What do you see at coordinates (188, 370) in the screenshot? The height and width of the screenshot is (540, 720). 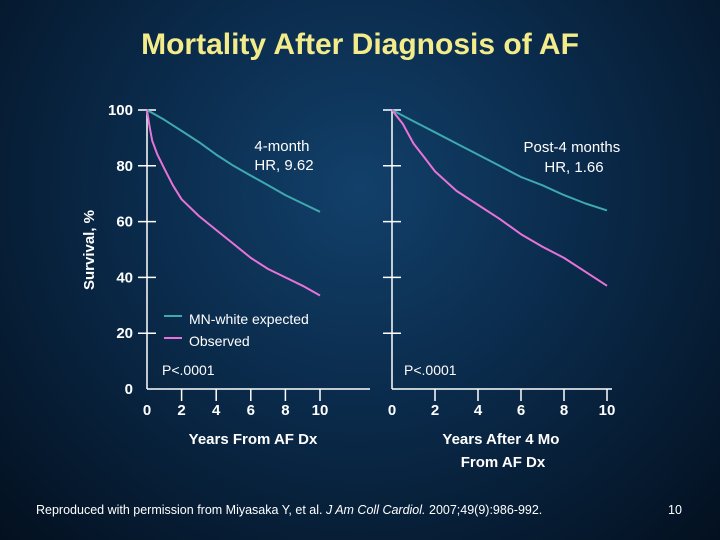 I see `pvalue-left: P<.0001` at bounding box center [188, 370].